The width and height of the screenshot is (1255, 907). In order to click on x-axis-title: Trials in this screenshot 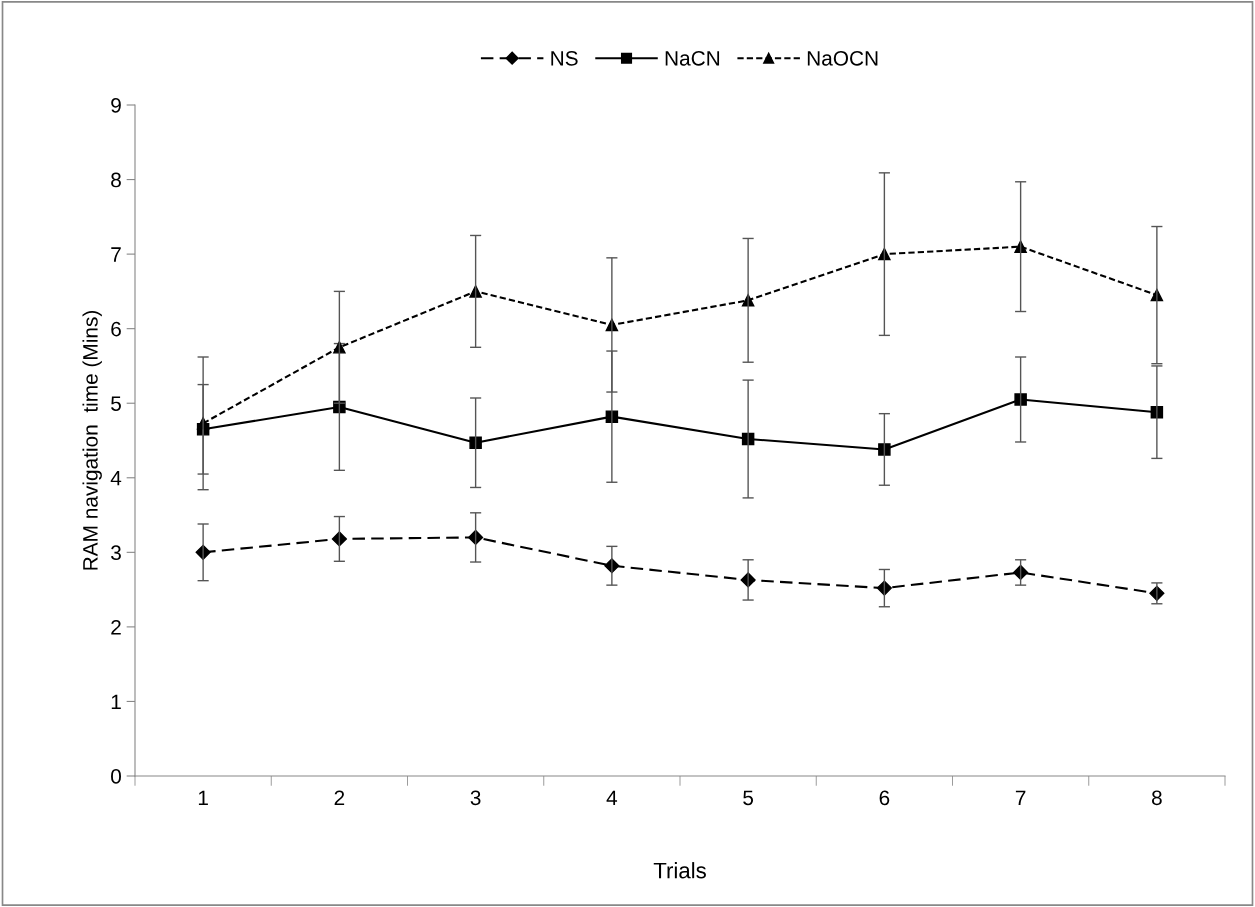, I will do `click(679, 870)`.